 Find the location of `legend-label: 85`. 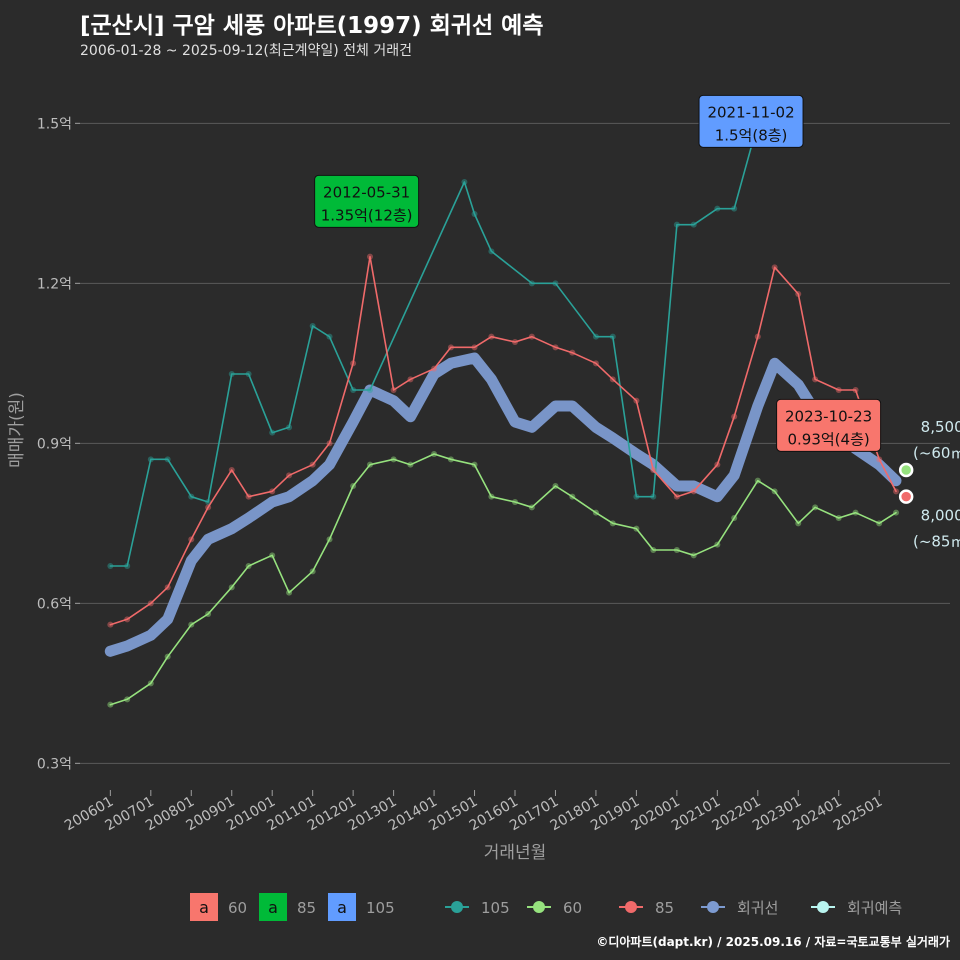

legend-label: 85 is located at coordinates (306, 908).